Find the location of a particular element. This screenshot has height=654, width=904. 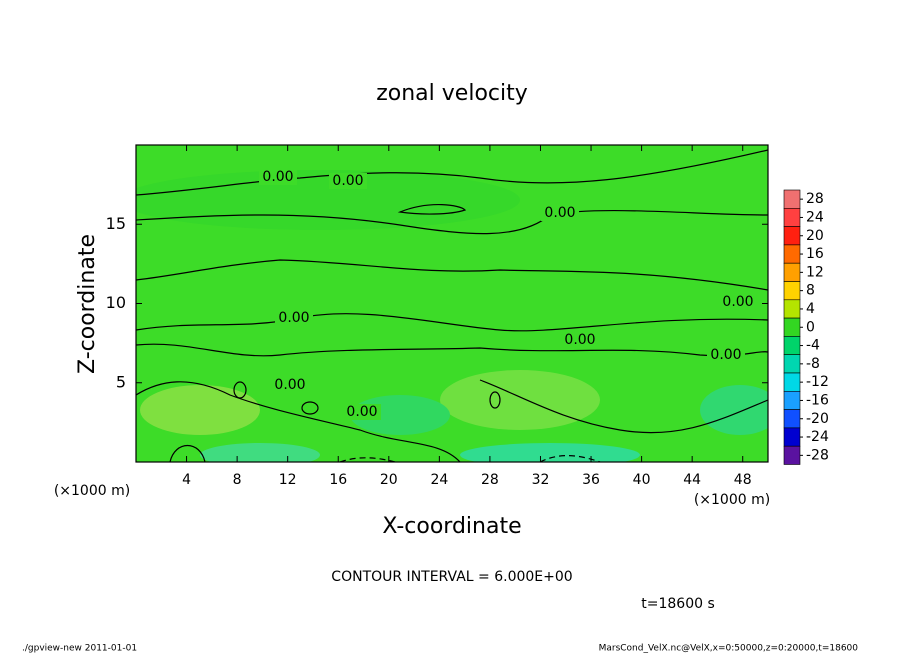

colorbar-label: 0 is located at coordinates (810, 327).